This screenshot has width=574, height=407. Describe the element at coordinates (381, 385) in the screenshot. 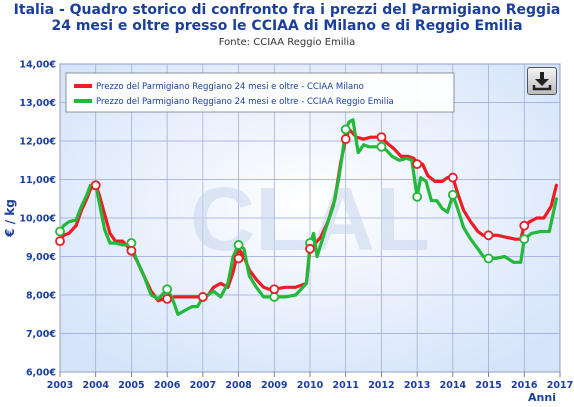

I see `x-tick-label: 2012` at that location.